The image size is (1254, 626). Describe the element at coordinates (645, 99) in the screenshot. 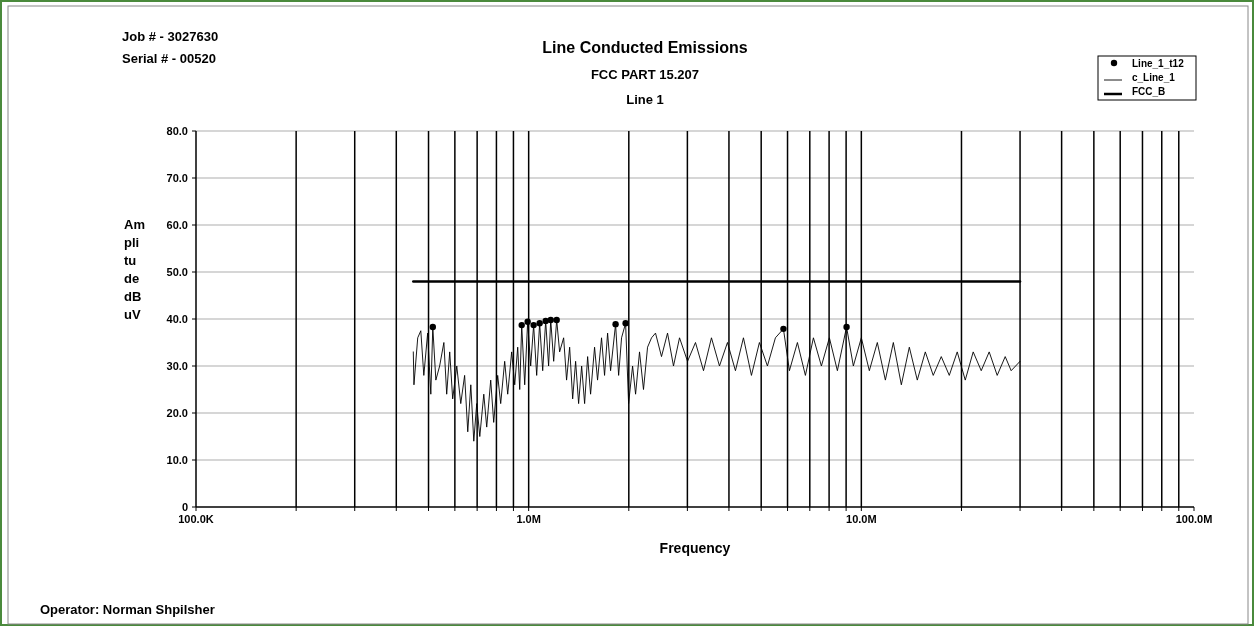

I see `text: Line 1` at that location.